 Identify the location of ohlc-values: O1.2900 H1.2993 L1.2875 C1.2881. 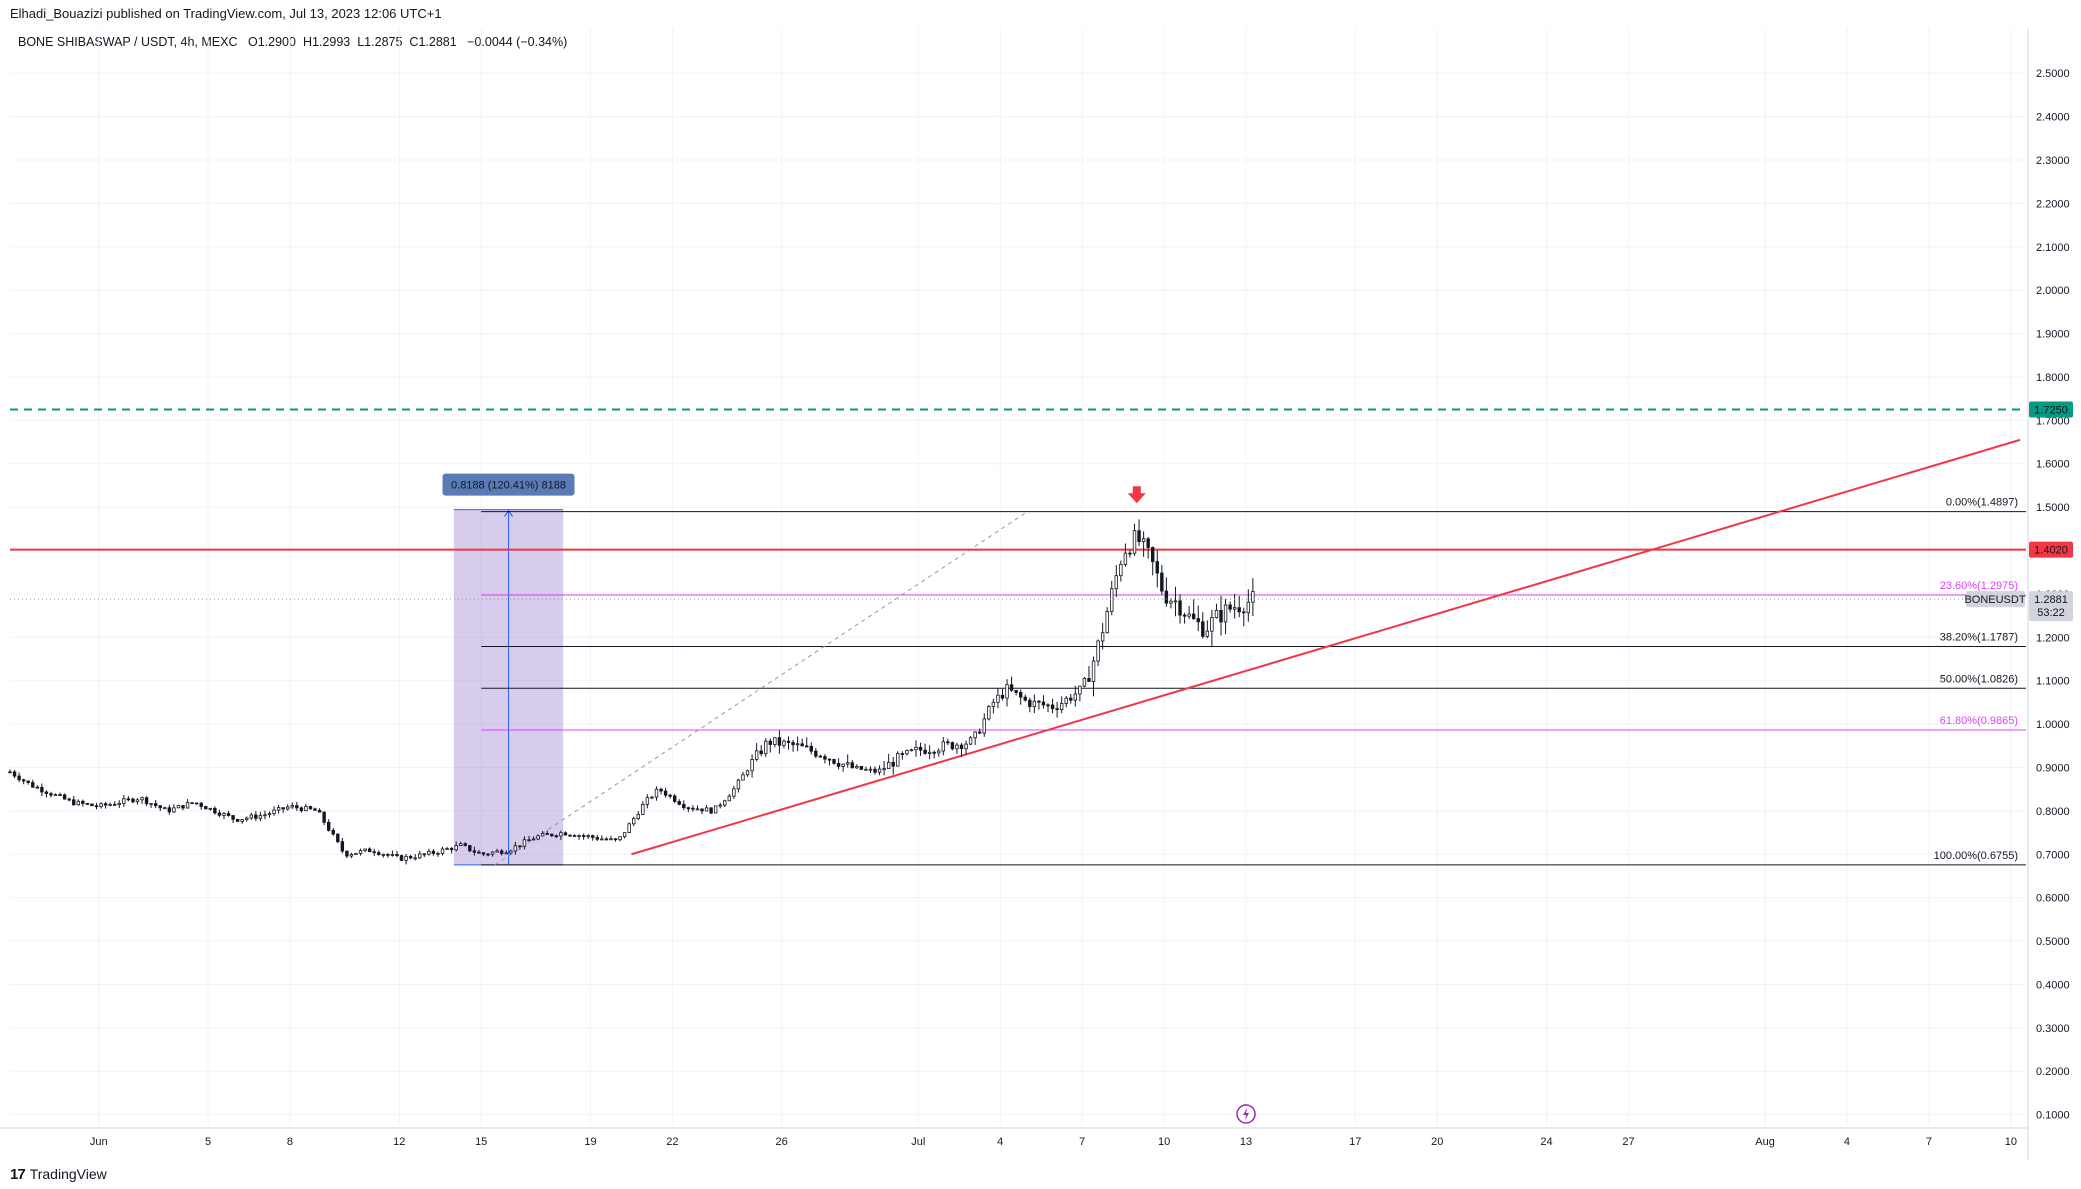
(349, 42).